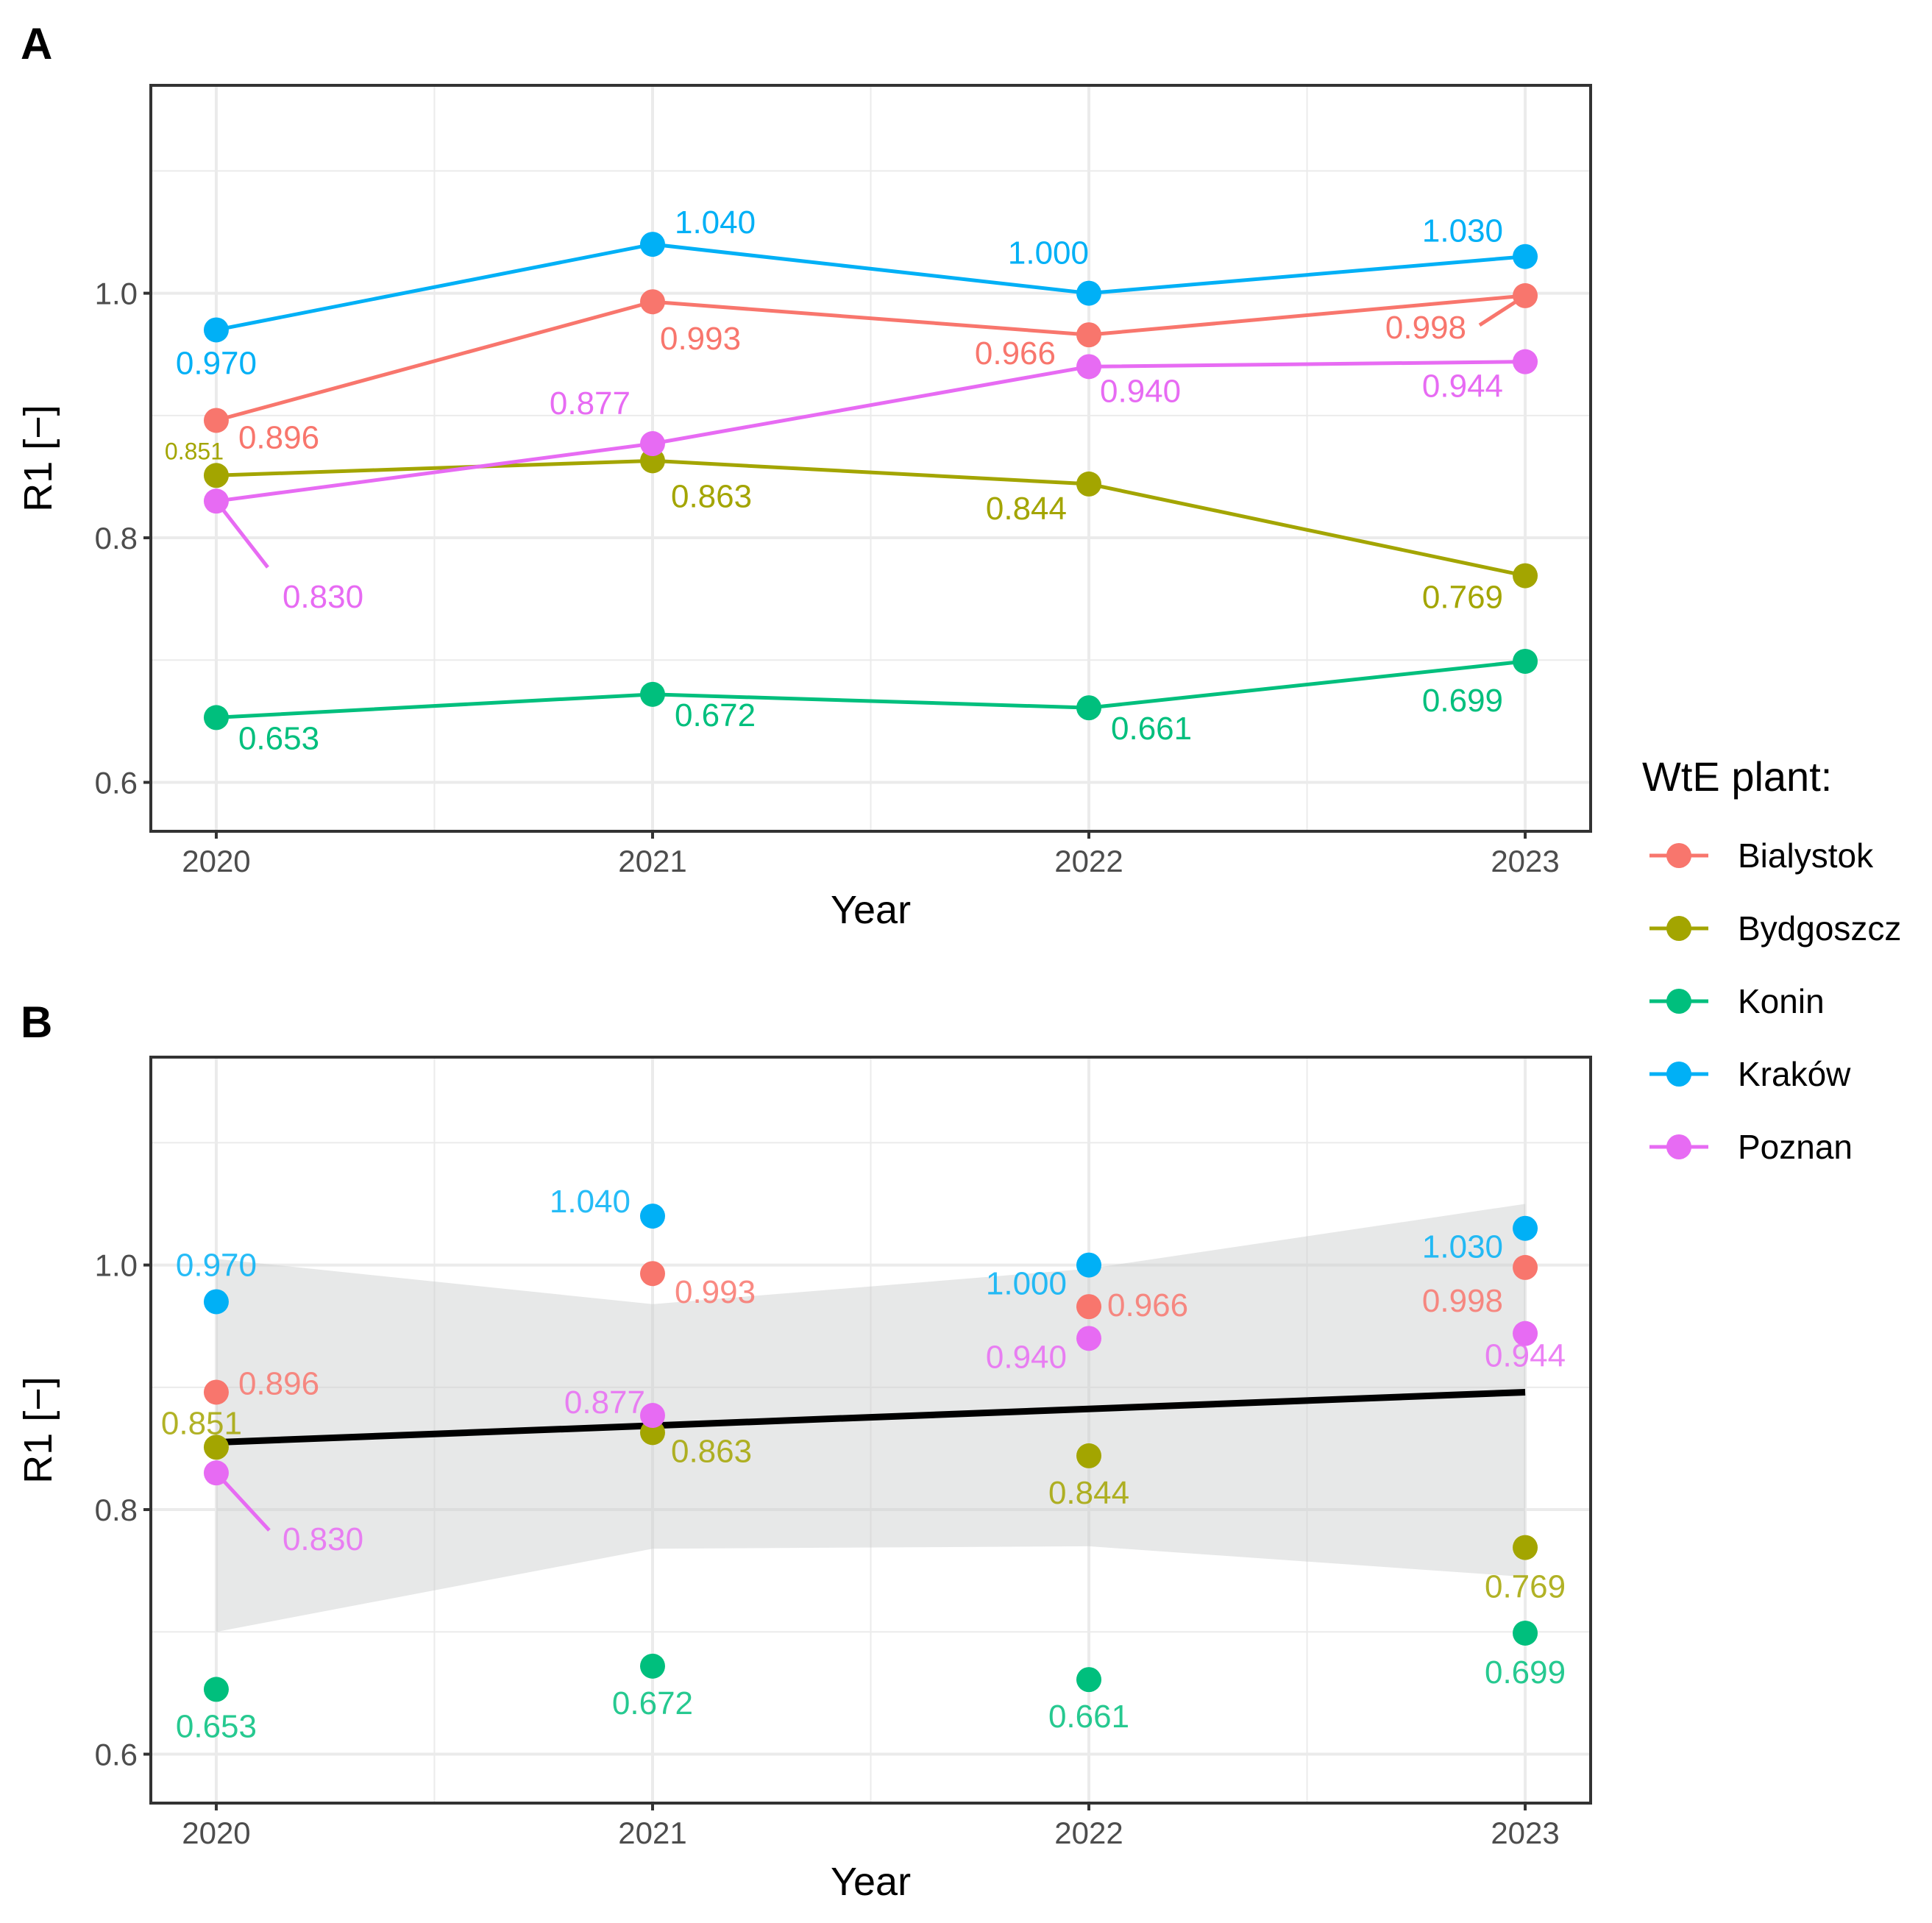  Describe the element at coordinates (1806, 855) in the screenshot. I see `legend-label: Bialystok` at that location.